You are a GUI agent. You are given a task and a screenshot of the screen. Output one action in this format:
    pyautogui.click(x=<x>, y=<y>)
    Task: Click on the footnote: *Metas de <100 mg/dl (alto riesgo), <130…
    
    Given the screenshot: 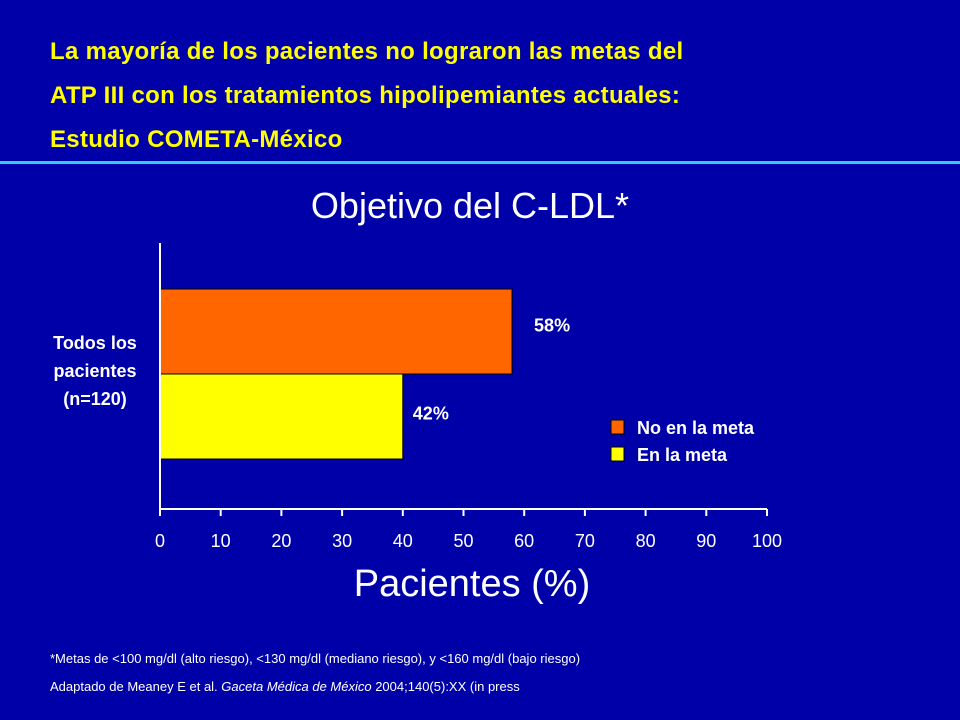 What is the action you would take?
    pyautogui.click(x=315, y=658)
    